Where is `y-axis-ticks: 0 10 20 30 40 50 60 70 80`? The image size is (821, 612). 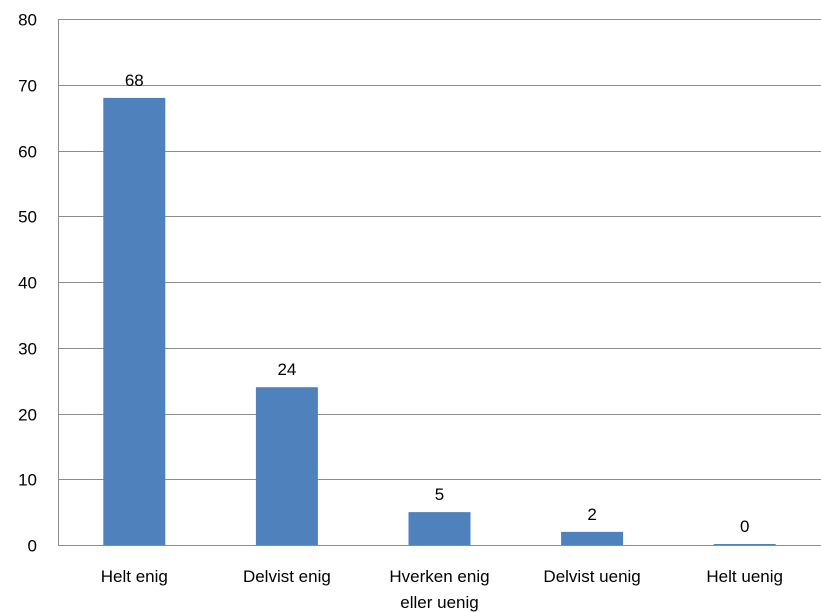
y-axis-ticks: 0 10 20 30 40 50 60 70 80 is located at coordinates (27, 283).